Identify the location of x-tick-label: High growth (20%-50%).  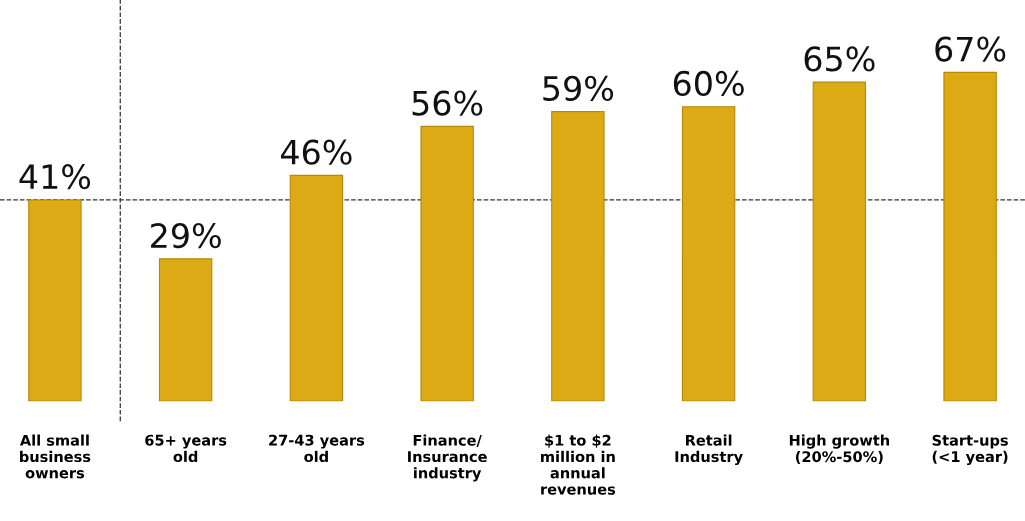
(839, 449).